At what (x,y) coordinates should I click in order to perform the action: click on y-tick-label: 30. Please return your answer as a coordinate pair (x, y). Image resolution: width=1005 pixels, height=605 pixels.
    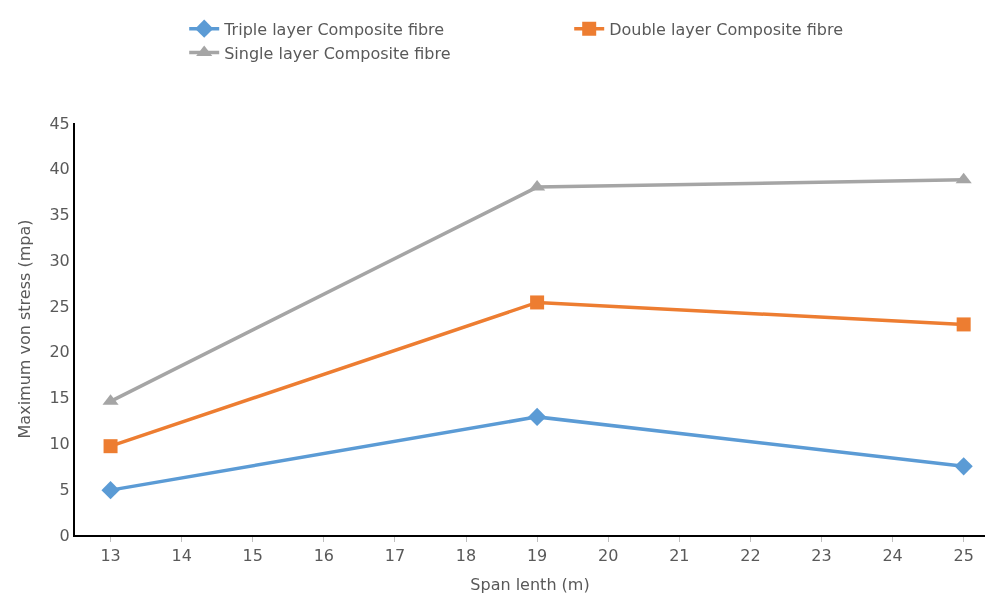
    Looking at the image, I should click on (59, 260).